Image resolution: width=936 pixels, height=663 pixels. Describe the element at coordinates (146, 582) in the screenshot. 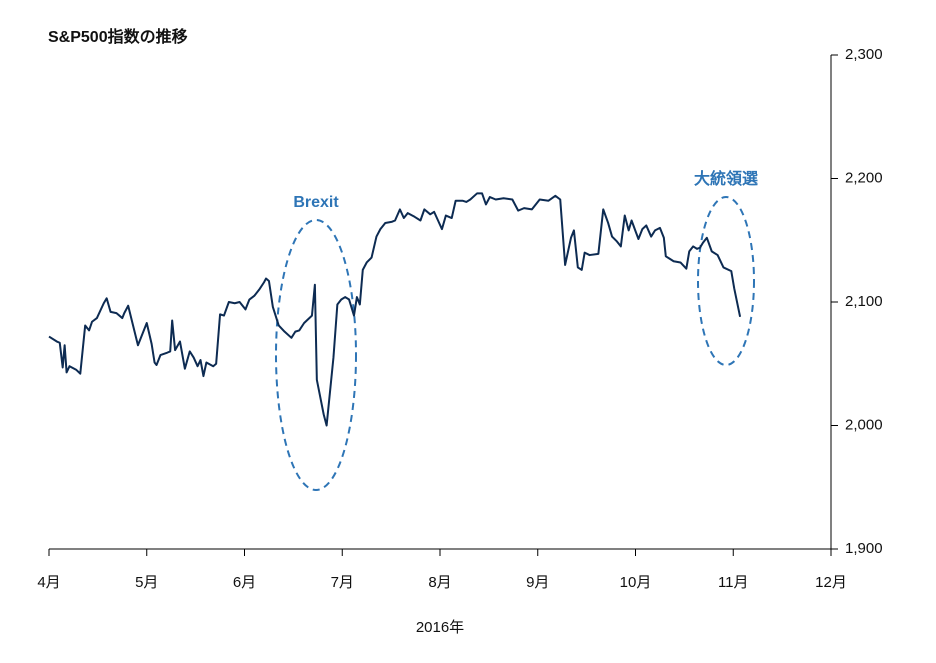

I see `x-tick-label: 5月` at that location.